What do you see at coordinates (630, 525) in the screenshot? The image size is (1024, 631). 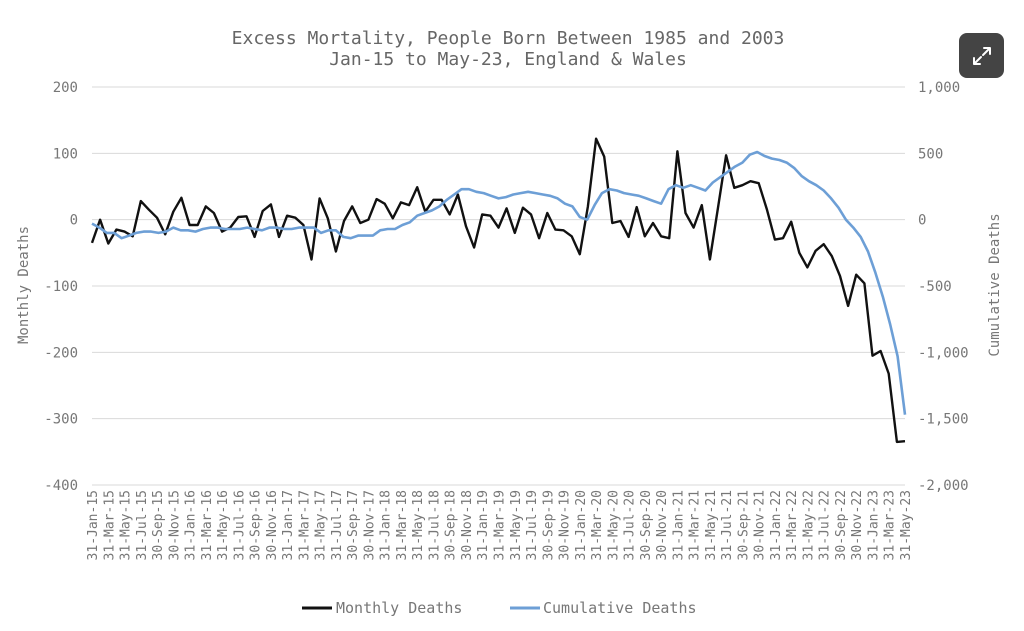 I see `x-tick-label: 31-Jul-20` at bounding box center [630, 525].